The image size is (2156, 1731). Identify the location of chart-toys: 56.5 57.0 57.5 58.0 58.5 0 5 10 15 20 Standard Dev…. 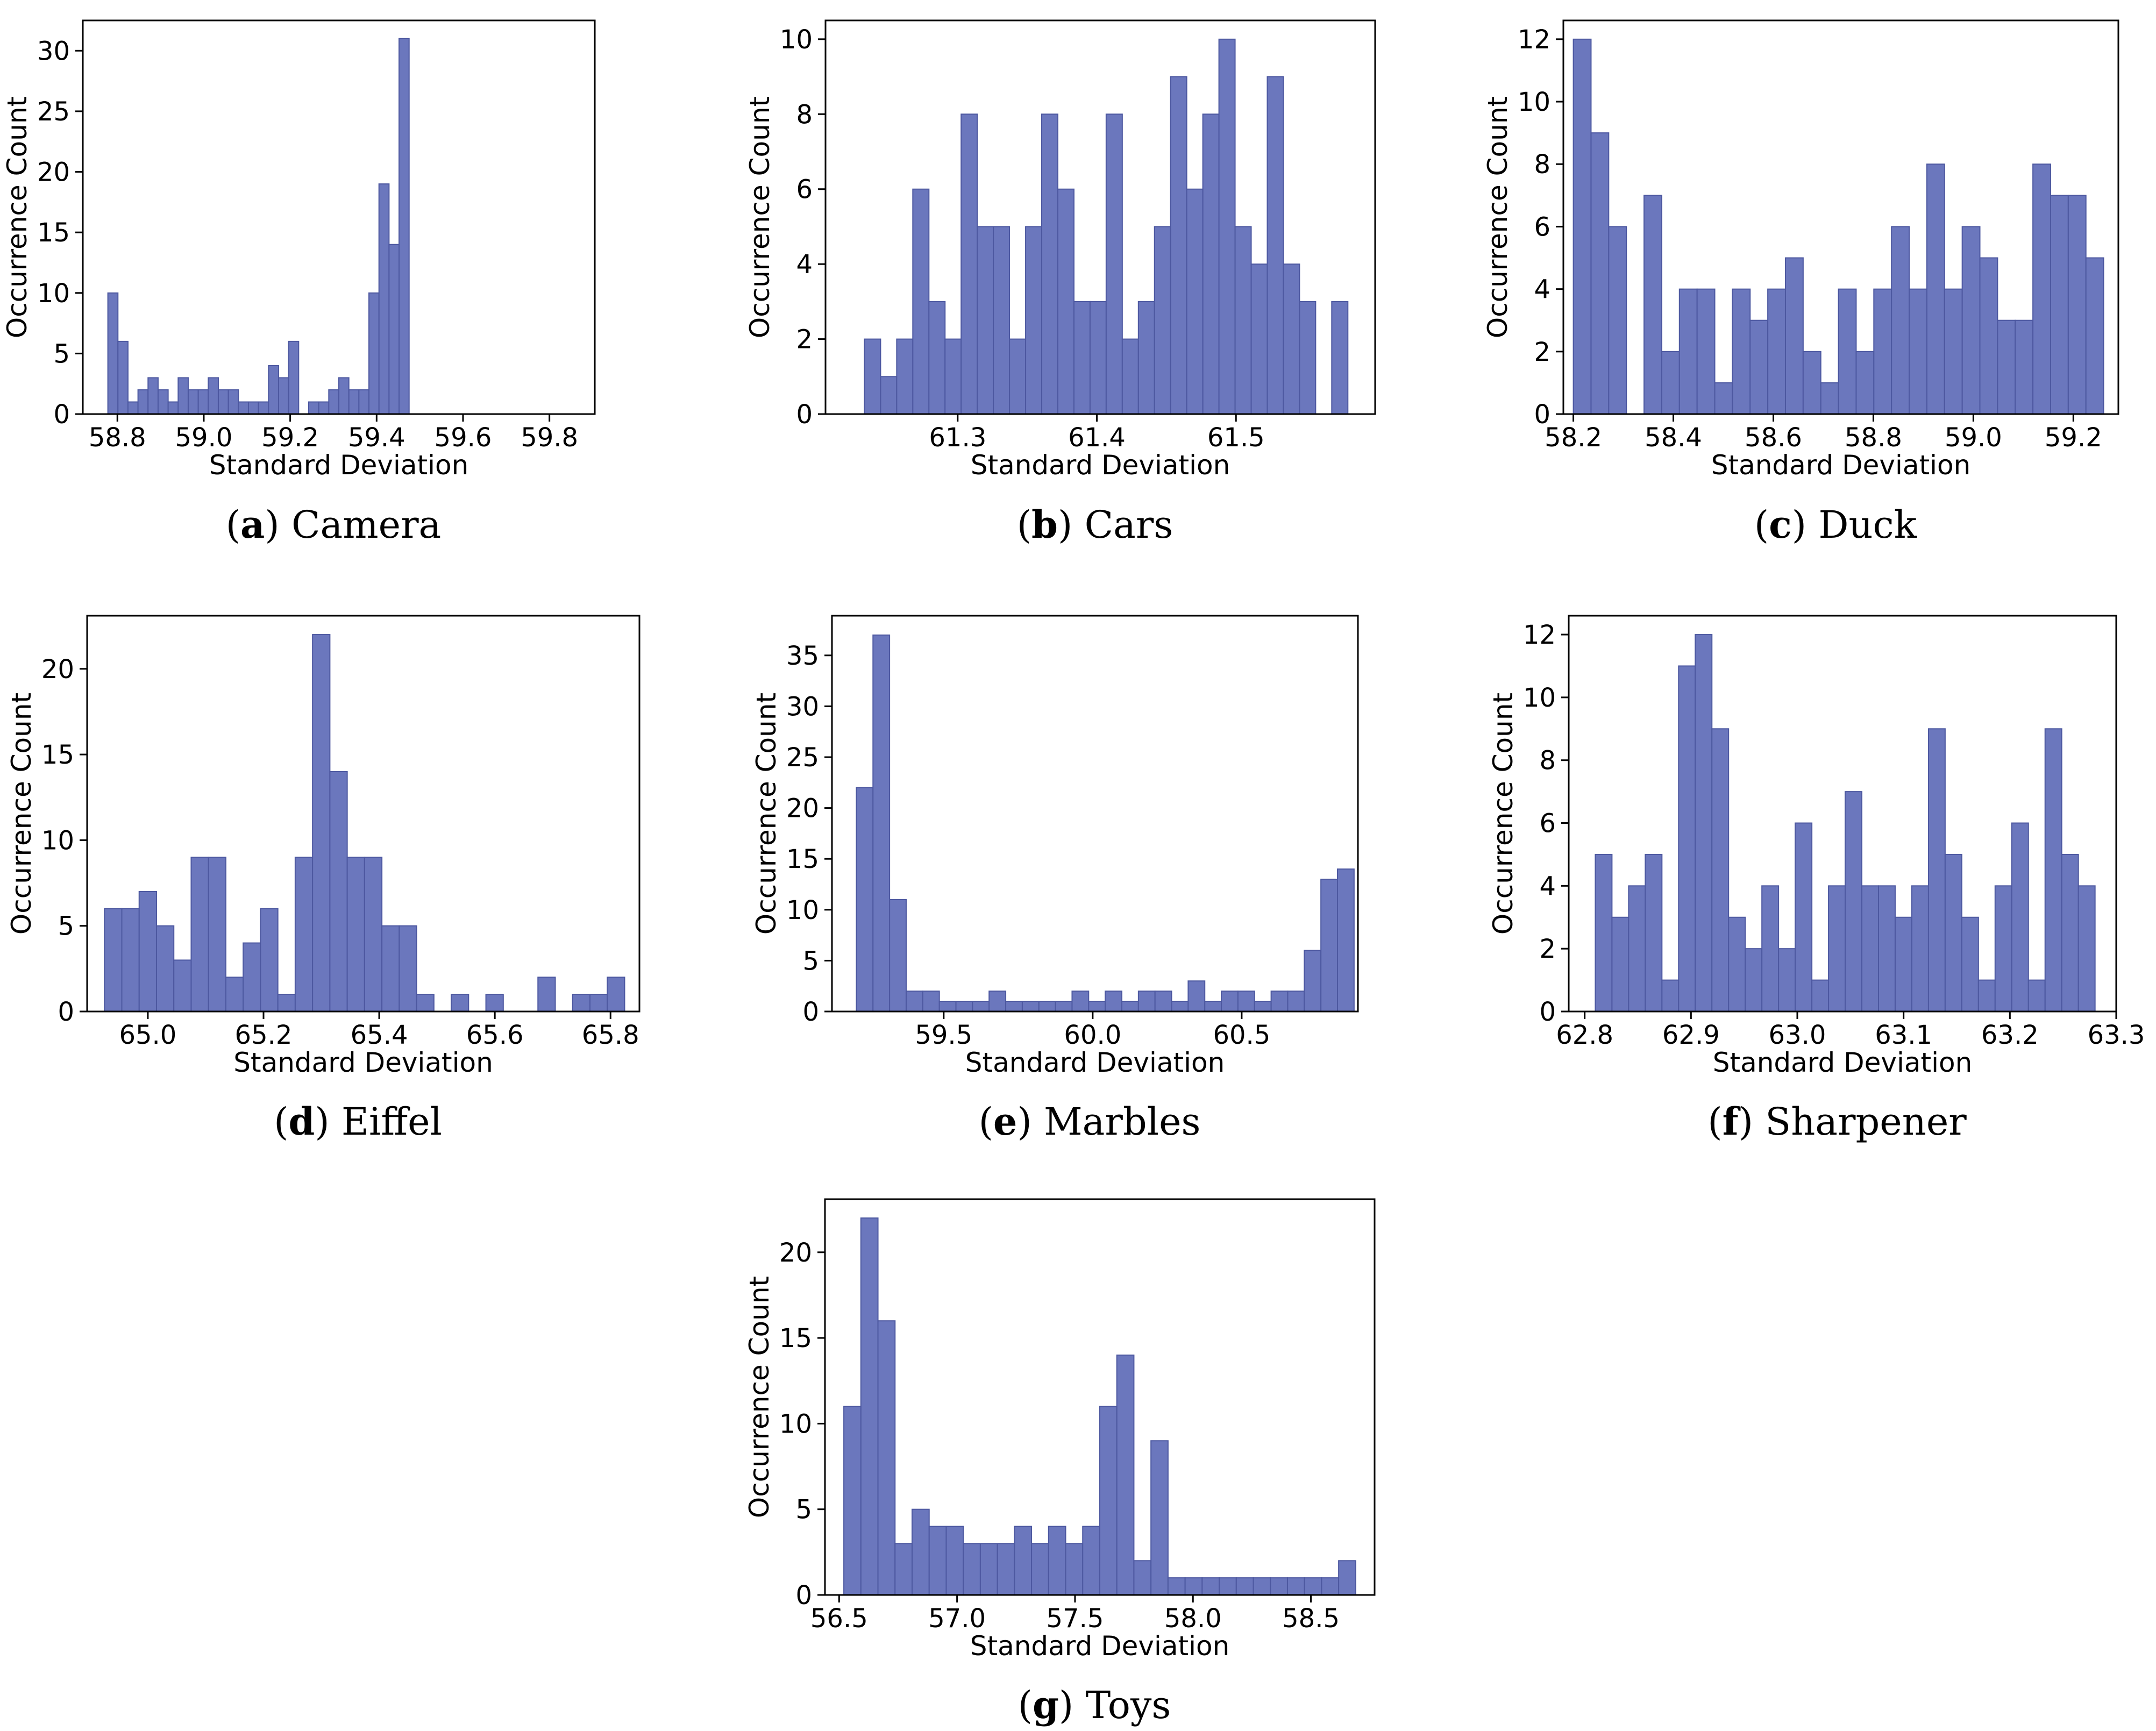
(1060, 1462).